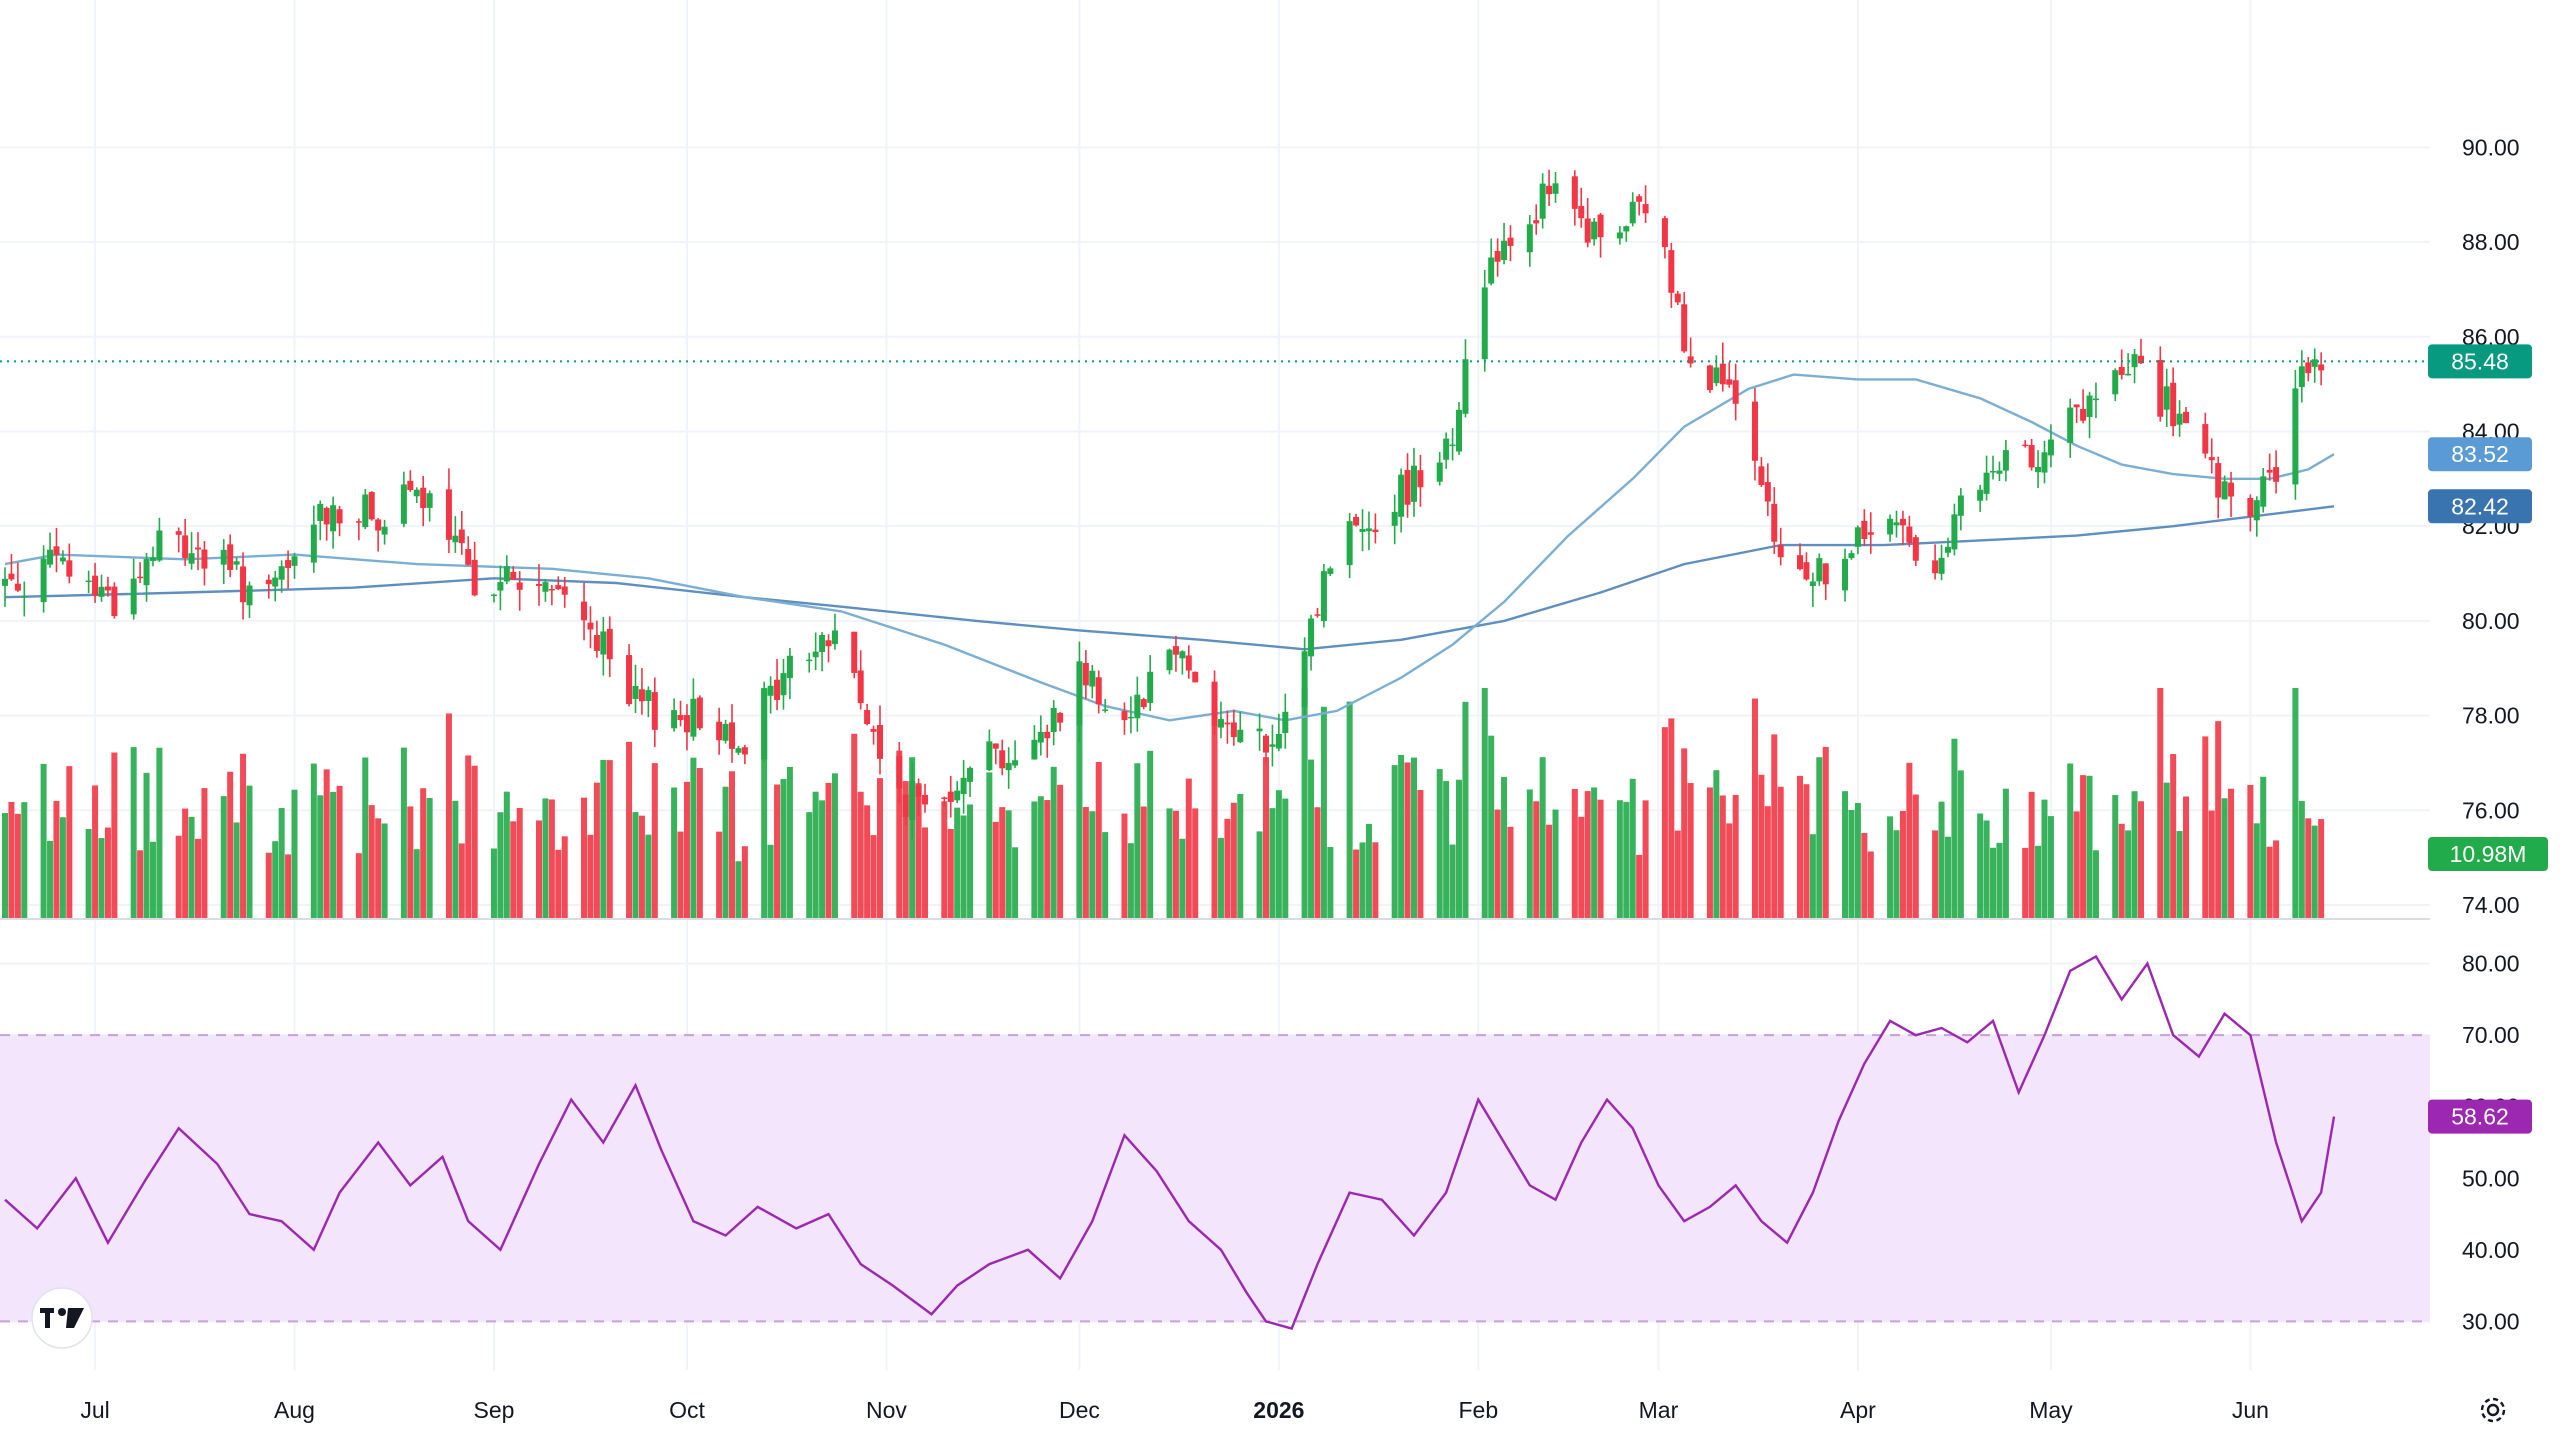 Image resolution: width=2560 pixels, height=1440 pixels. I want to click on month-label: Aug, so click(294, 1410).